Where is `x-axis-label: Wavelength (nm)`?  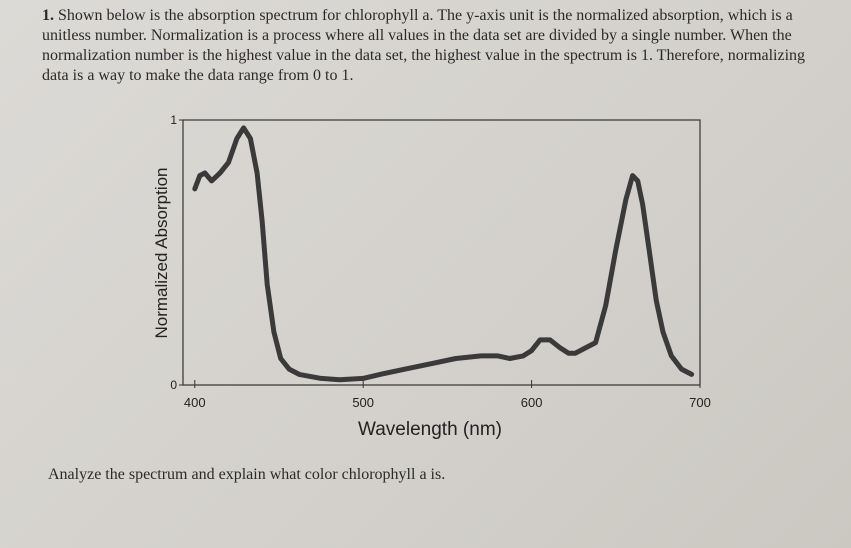 x-axis-label: Wavelength (nm) is located at coordinates (430, 429).